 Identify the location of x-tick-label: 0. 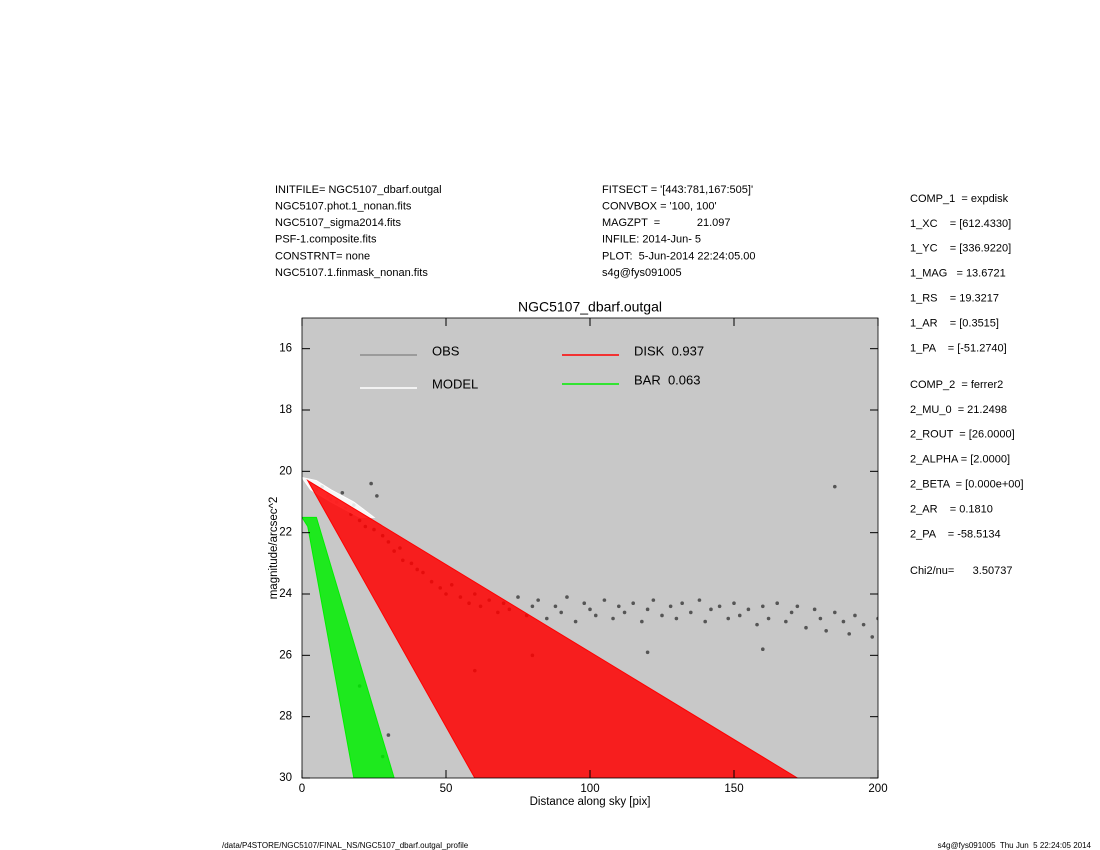
(302, 789).